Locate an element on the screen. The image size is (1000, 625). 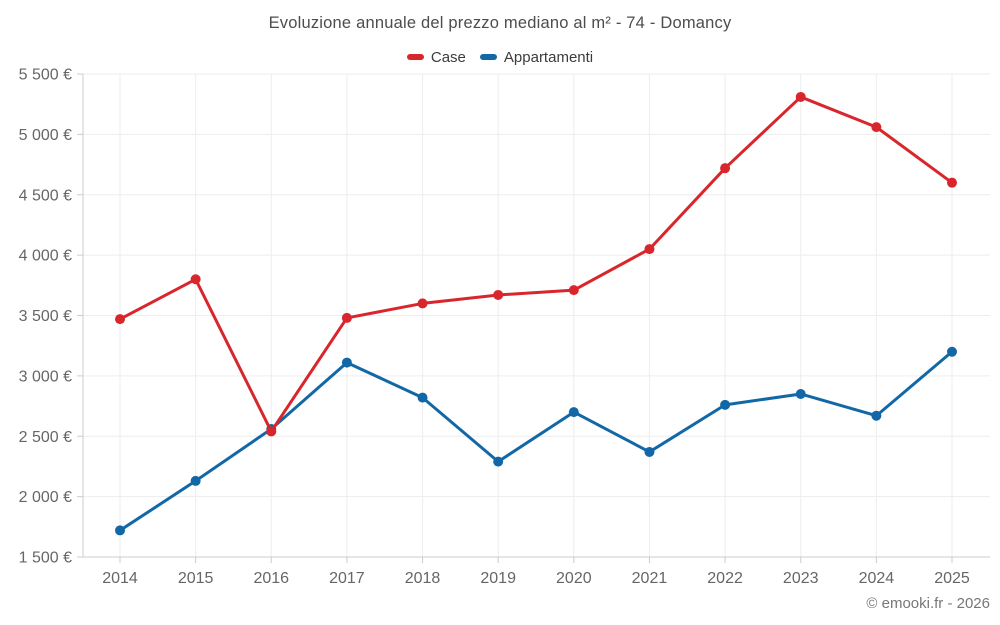
y-axis-label: 4 000 € is located at coordinates (45, 256).